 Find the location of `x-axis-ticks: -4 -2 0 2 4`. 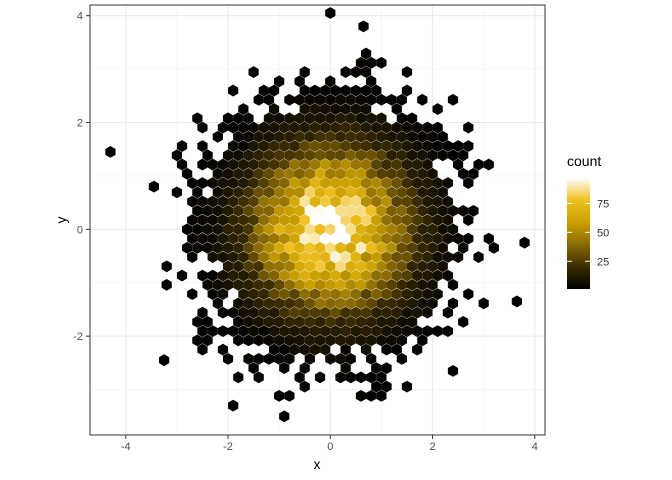

x-axis-ticks: -4 -2 0 2 4 is located at coordinates (329, 444).